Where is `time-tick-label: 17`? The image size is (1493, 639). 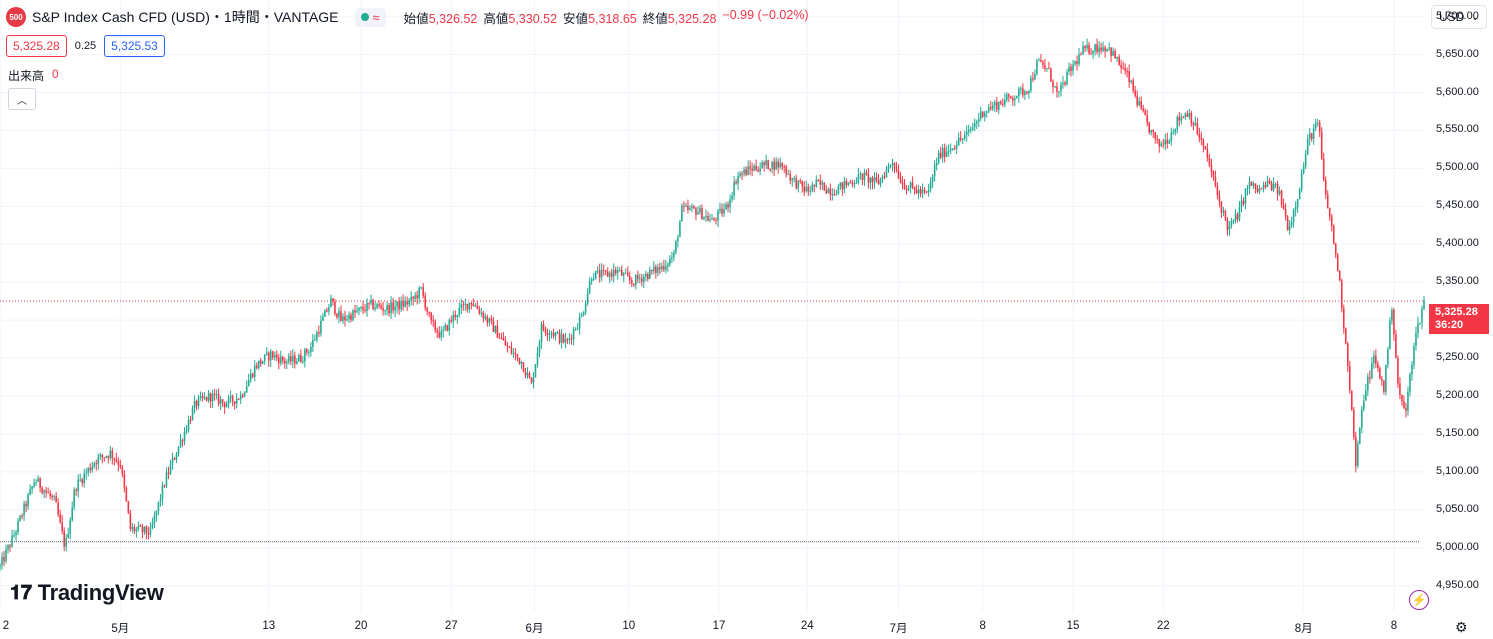 time-tick-label: 17 is located at coordinates (719, 626).